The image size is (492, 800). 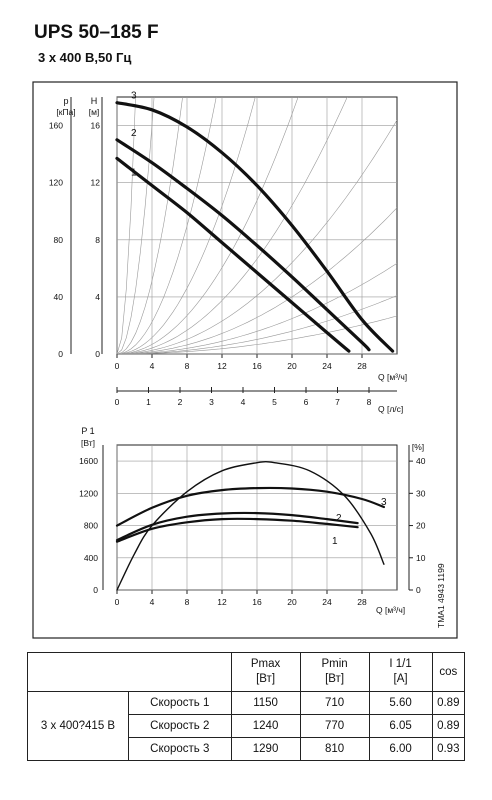 What do you see at coordinates (448, 672) in the screenshot?
I see `header-cos: cos` at bounding box center [448, 672].